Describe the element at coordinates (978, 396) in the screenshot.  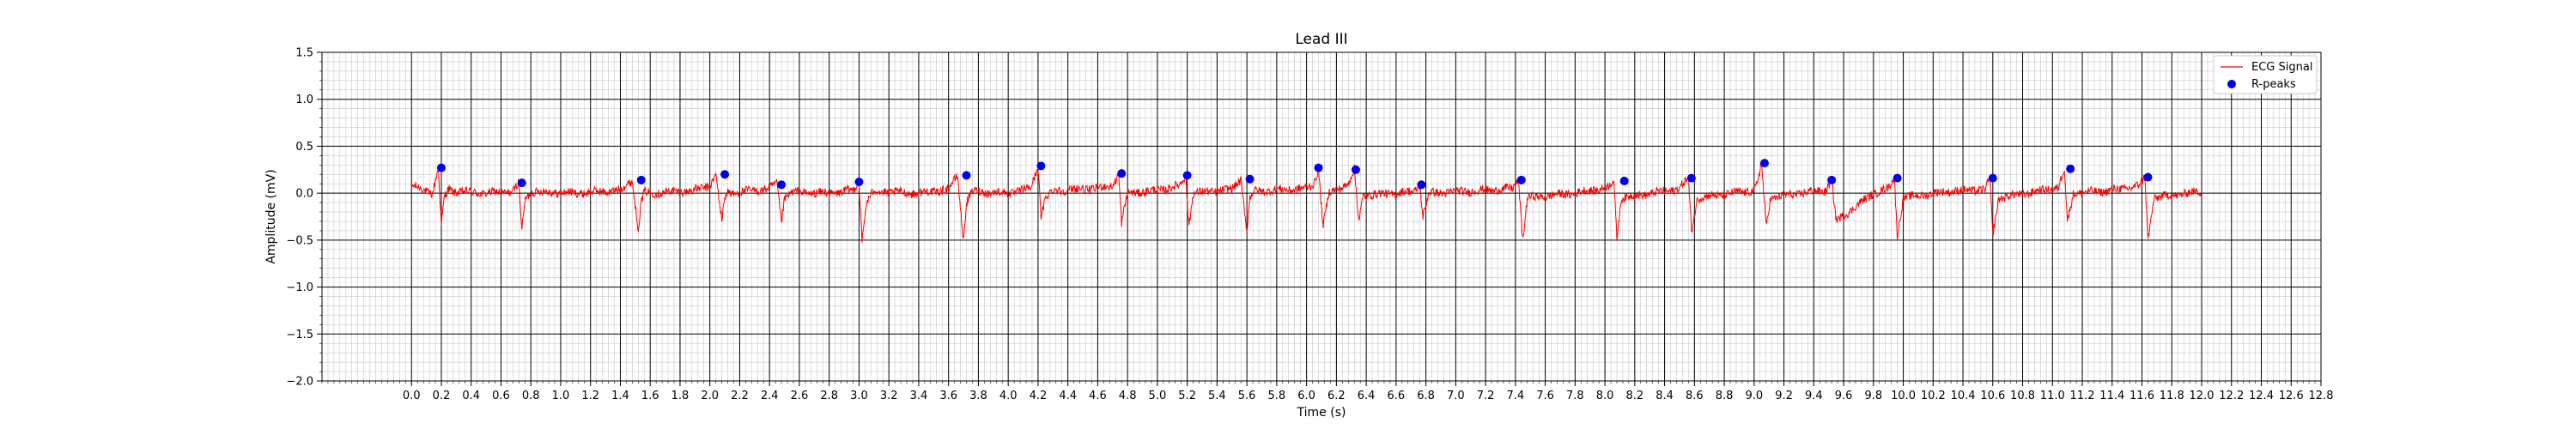
I see `x-tick-label: 3.8` at that location.